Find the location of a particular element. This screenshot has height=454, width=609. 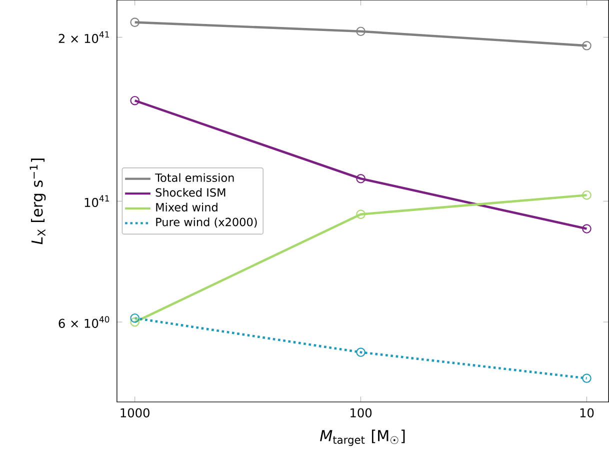

legend-label: Shocked ISM is located at coordinates (191, 192).